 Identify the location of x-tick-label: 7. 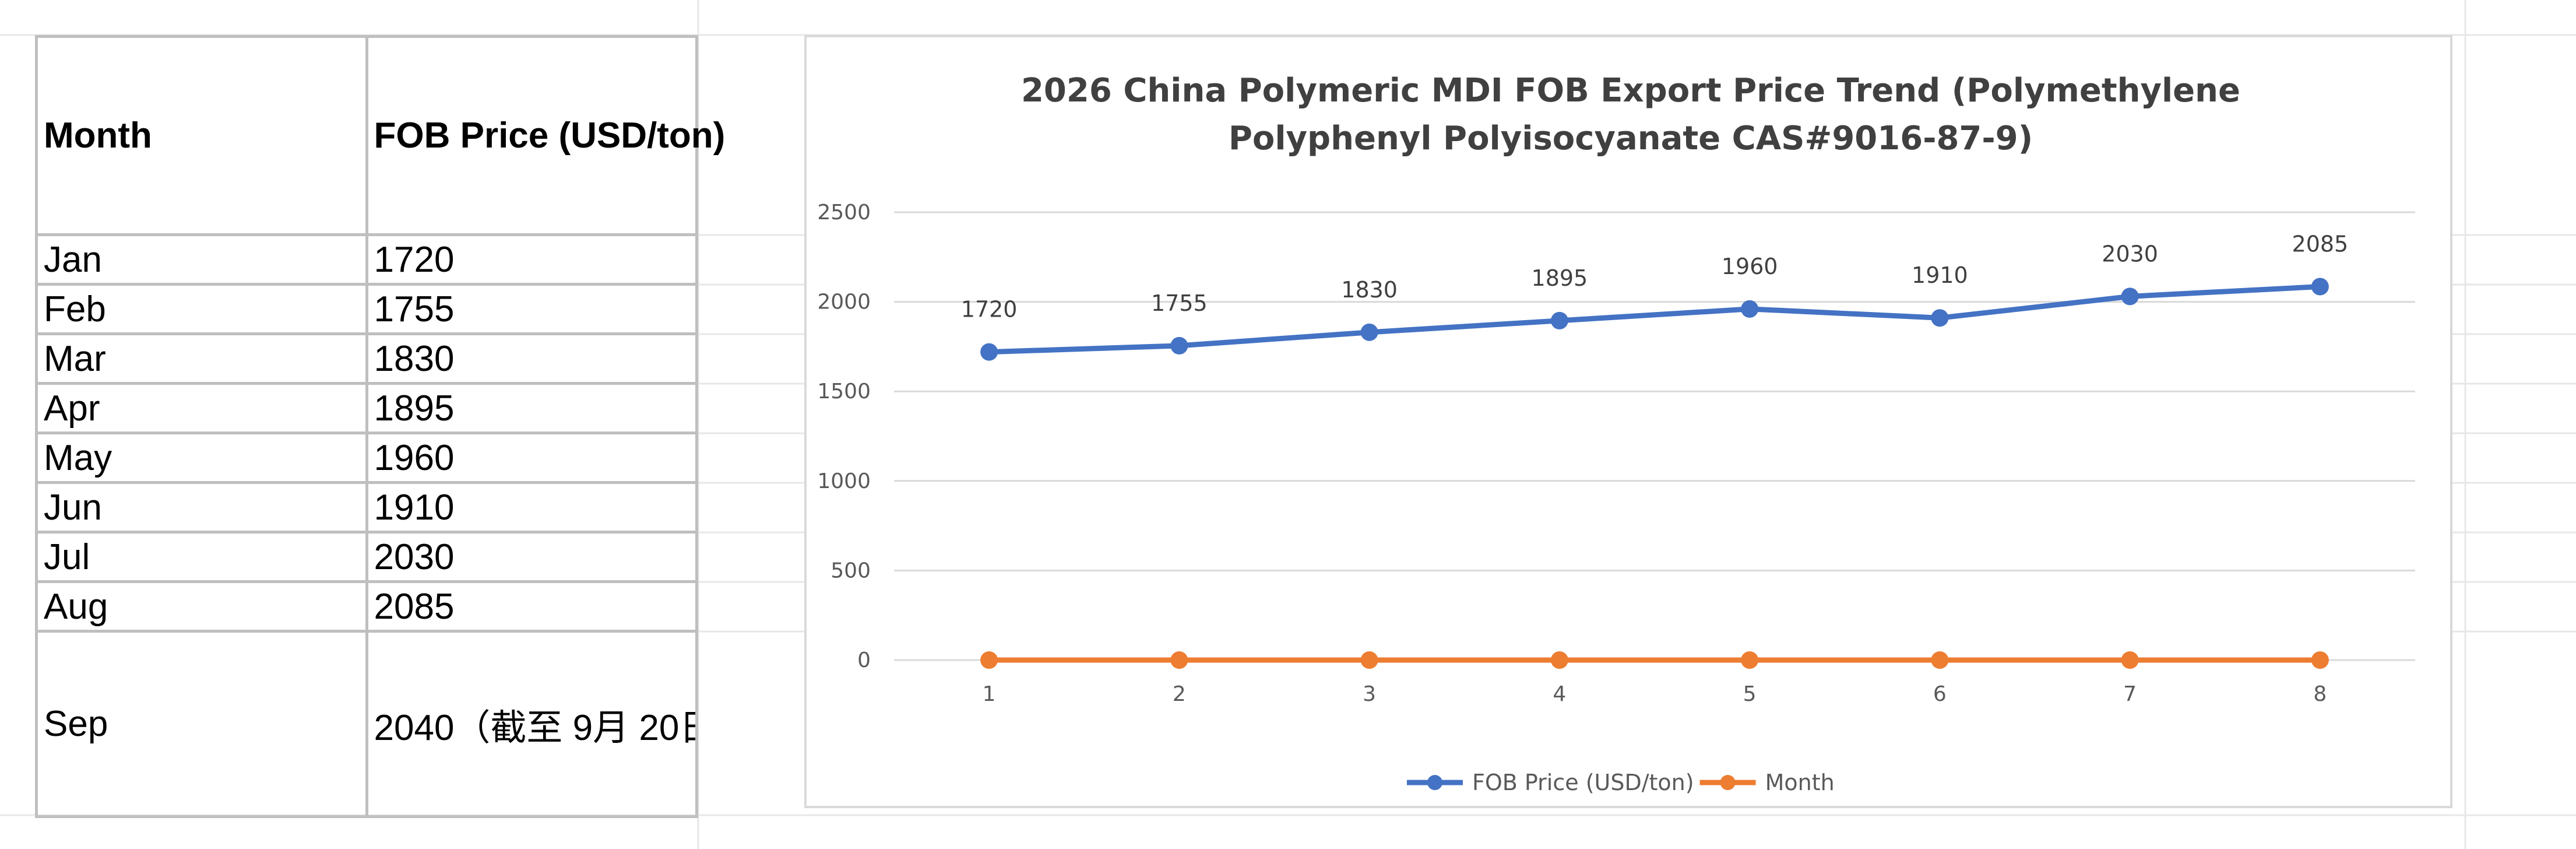
(2130, 694).